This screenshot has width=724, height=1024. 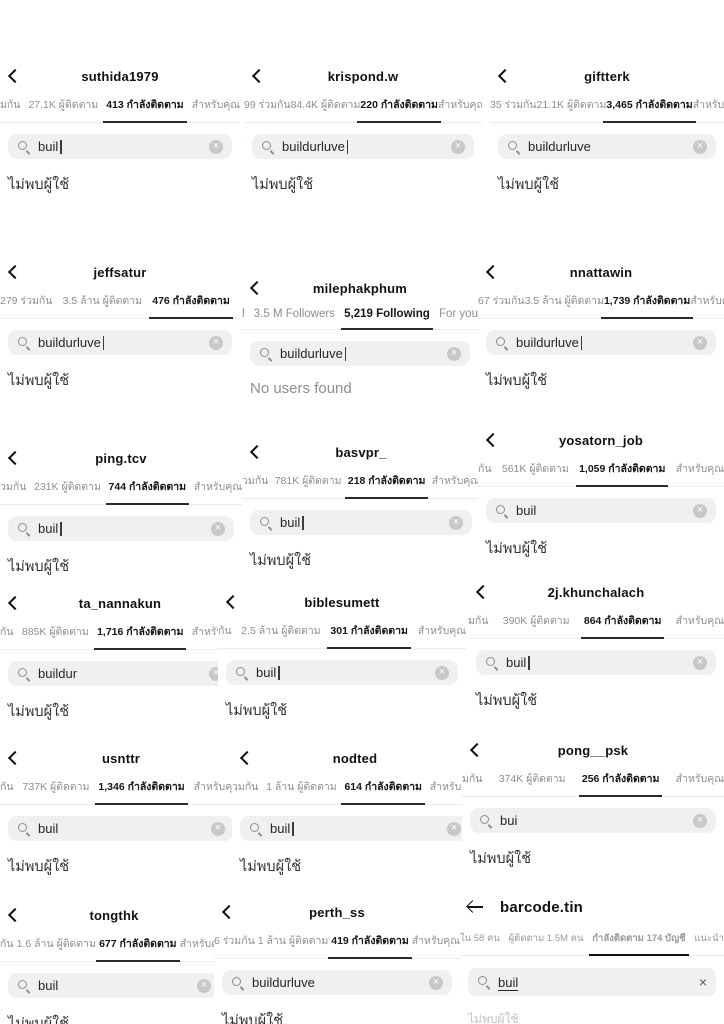 I want to click on tab-mutual: 99 ร่วมกัน, so click(x=267, y=105).